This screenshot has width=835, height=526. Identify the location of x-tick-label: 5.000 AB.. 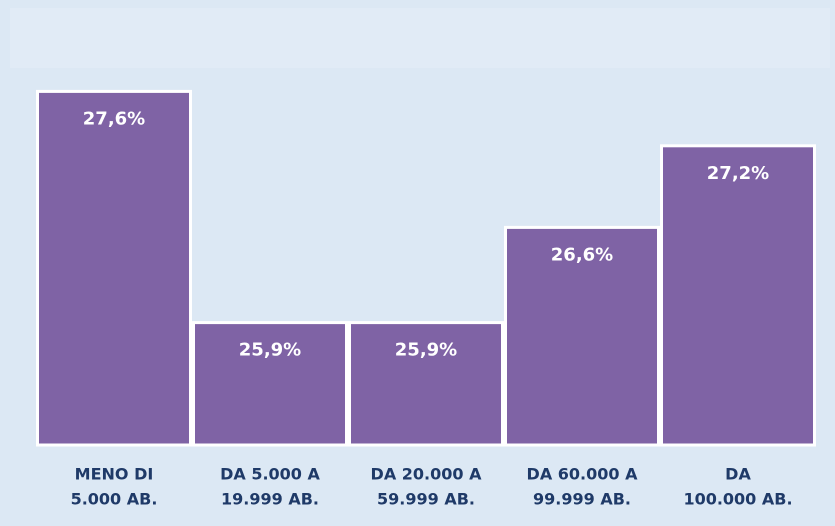
(114, 499).